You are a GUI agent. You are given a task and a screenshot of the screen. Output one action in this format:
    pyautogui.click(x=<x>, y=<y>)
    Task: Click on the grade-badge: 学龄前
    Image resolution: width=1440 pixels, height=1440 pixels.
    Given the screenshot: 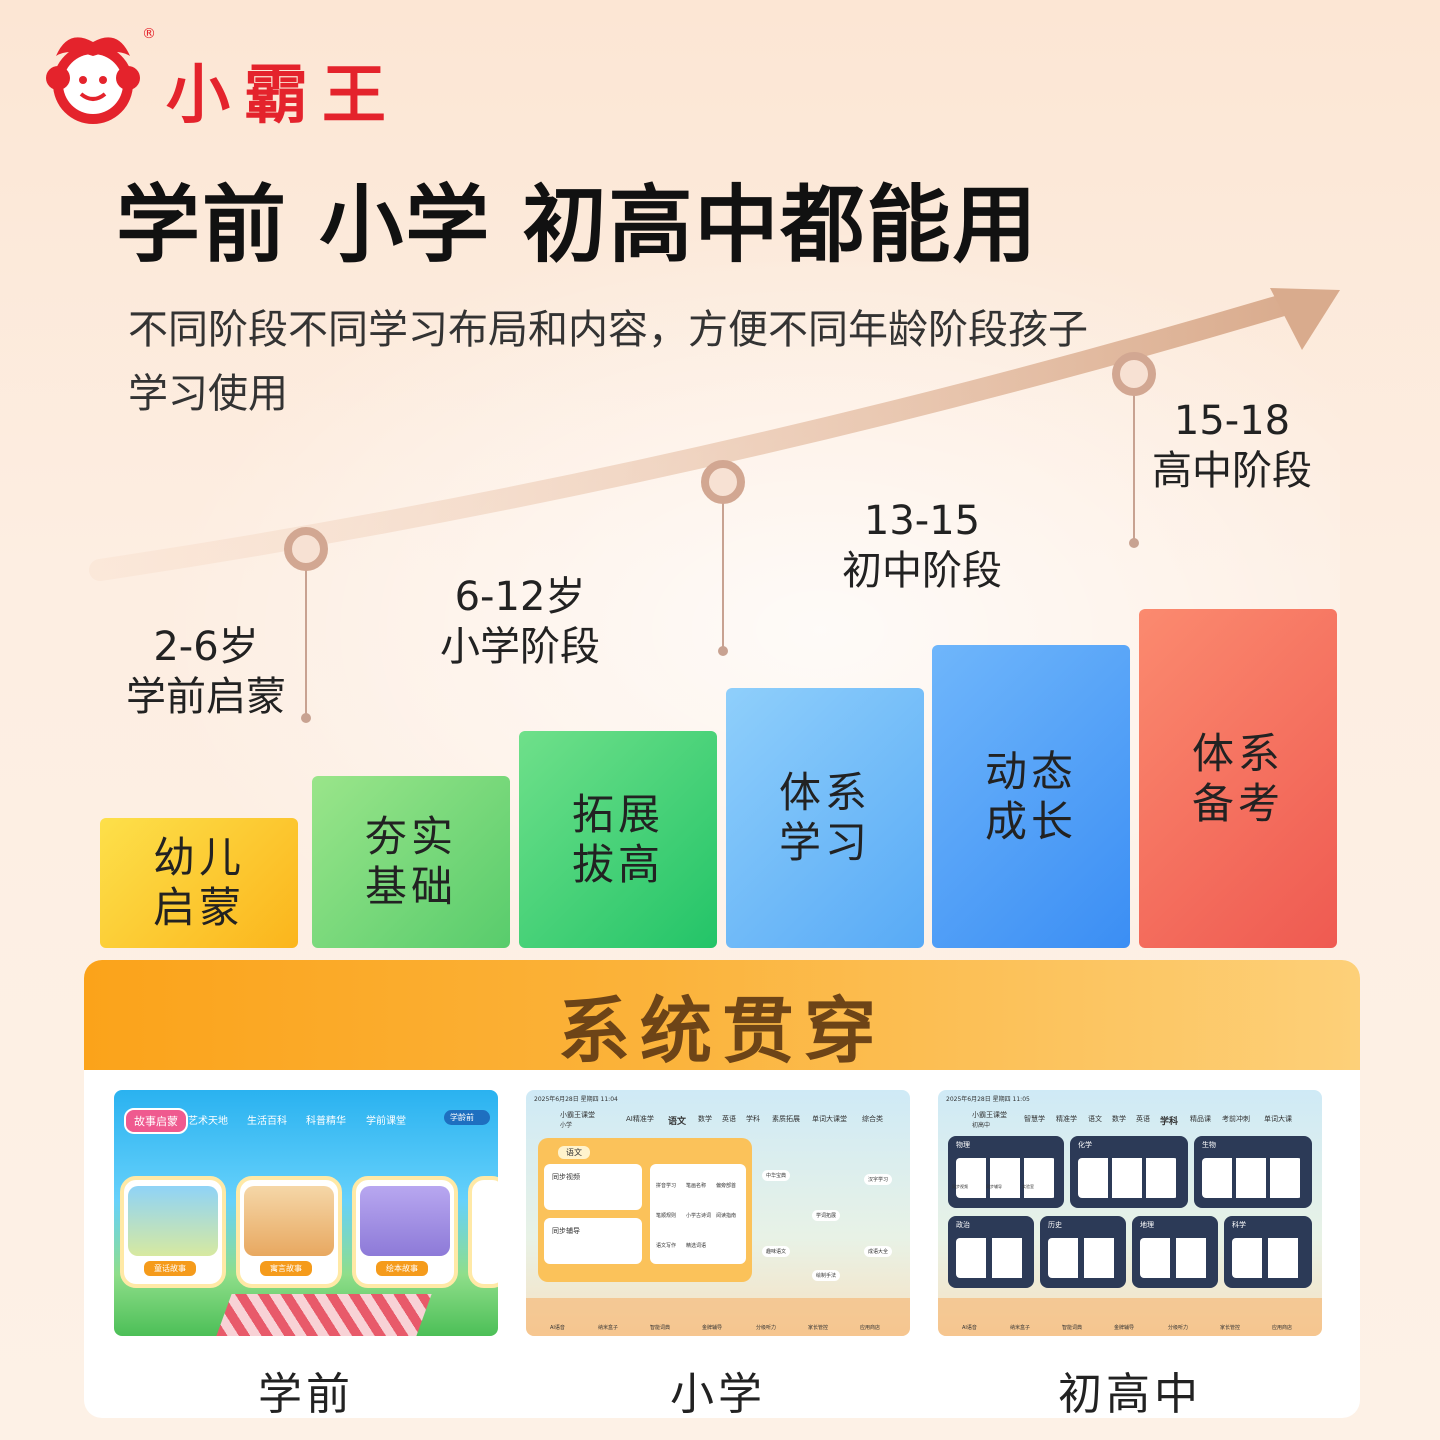 What is the action you would take?
    pyautogui.click(x=467, y=1117)
    